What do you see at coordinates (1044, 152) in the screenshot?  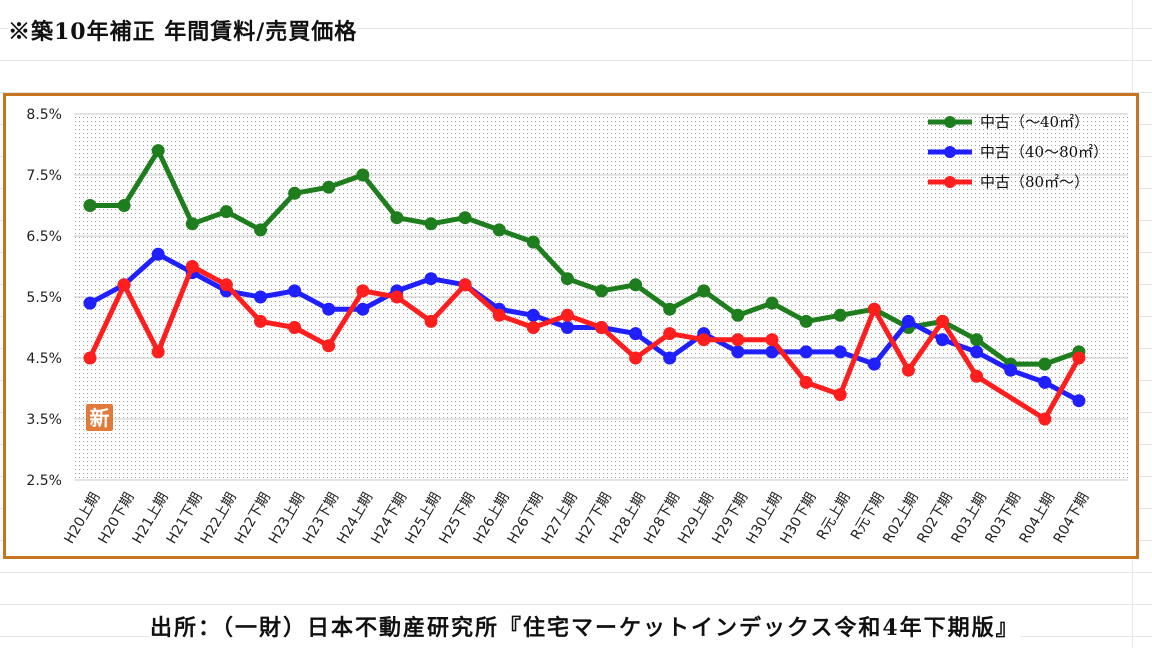 I see `legend-label: 中古（40～80㎡）` at bounding box center [1044, 152].